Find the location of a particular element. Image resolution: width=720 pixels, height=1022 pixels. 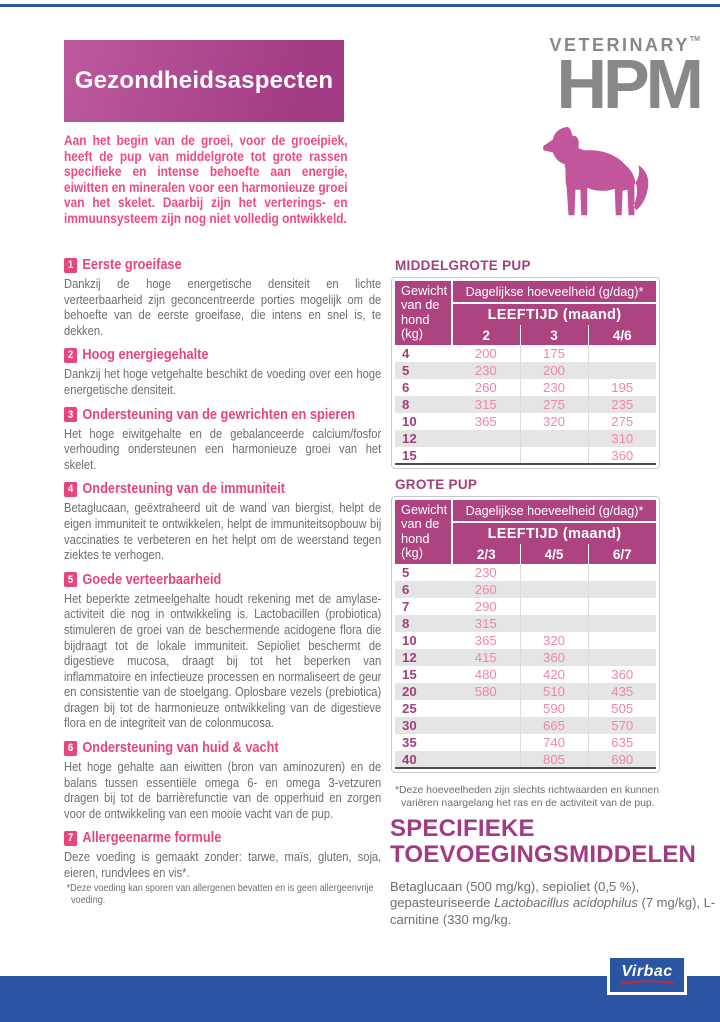

value-cell: 230 is located at coordinates (485, 572).